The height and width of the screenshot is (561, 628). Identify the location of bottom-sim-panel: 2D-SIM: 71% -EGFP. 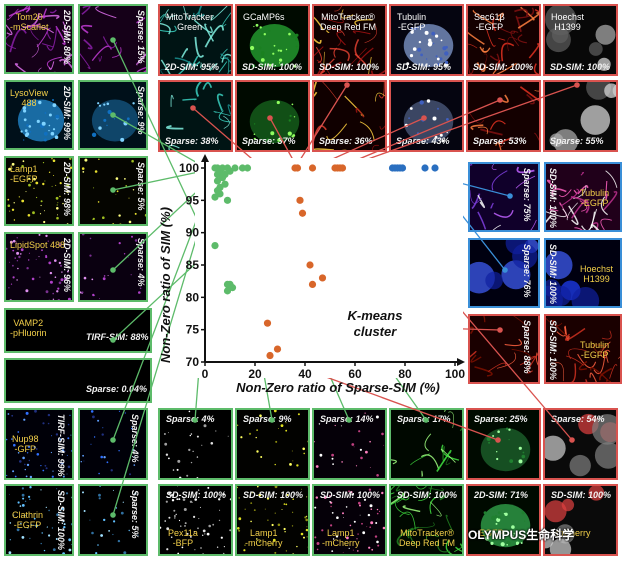
(503, 520).